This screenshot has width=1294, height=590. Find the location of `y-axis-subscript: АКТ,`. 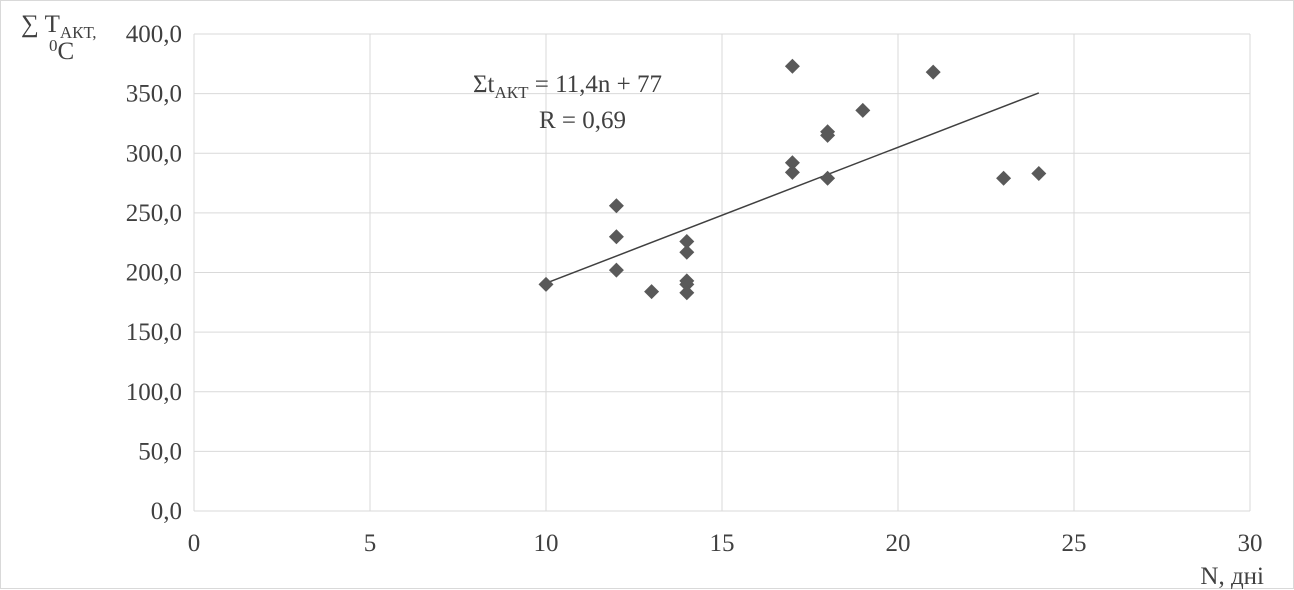

y-axis-subscript: АКТ, is located at coordinates (78, 32).